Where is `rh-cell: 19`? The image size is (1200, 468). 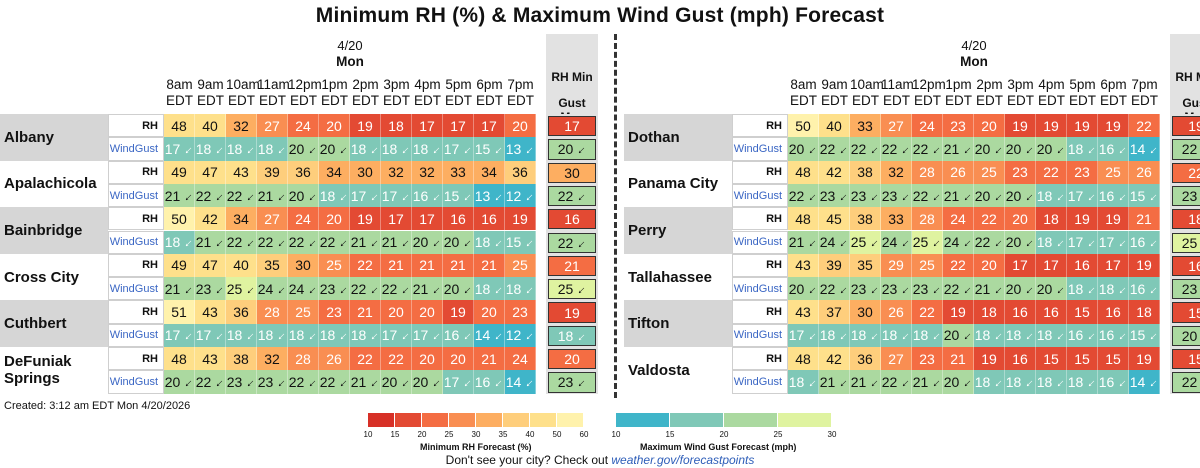
rh-cell: 19 is located at coordinates (1144, 265).